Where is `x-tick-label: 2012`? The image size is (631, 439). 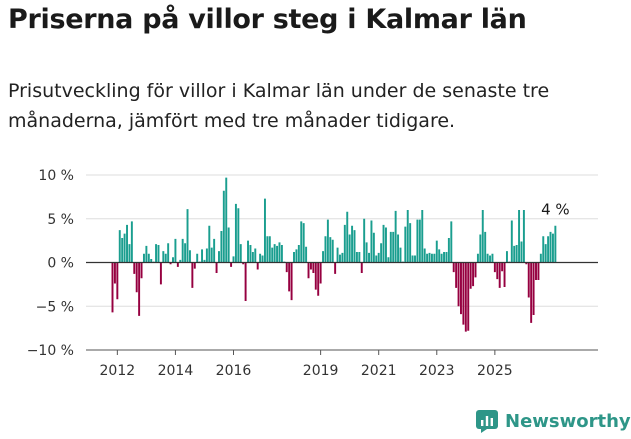 x-tick-label: 2012 is located at coordinates (118, 371).